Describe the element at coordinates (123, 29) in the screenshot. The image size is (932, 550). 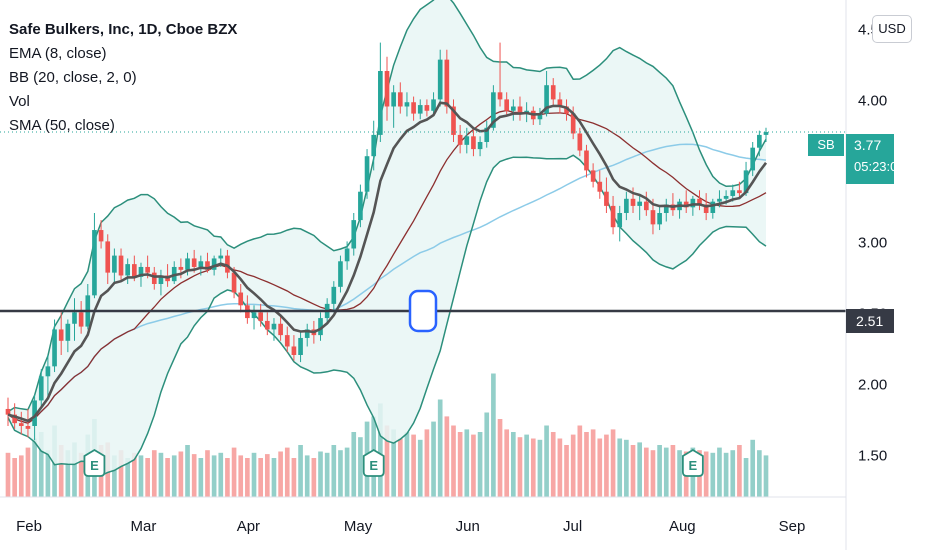
I see `symbol-title: Safe Bulkers, Inc, 1D, Cboe BZX` at that location.